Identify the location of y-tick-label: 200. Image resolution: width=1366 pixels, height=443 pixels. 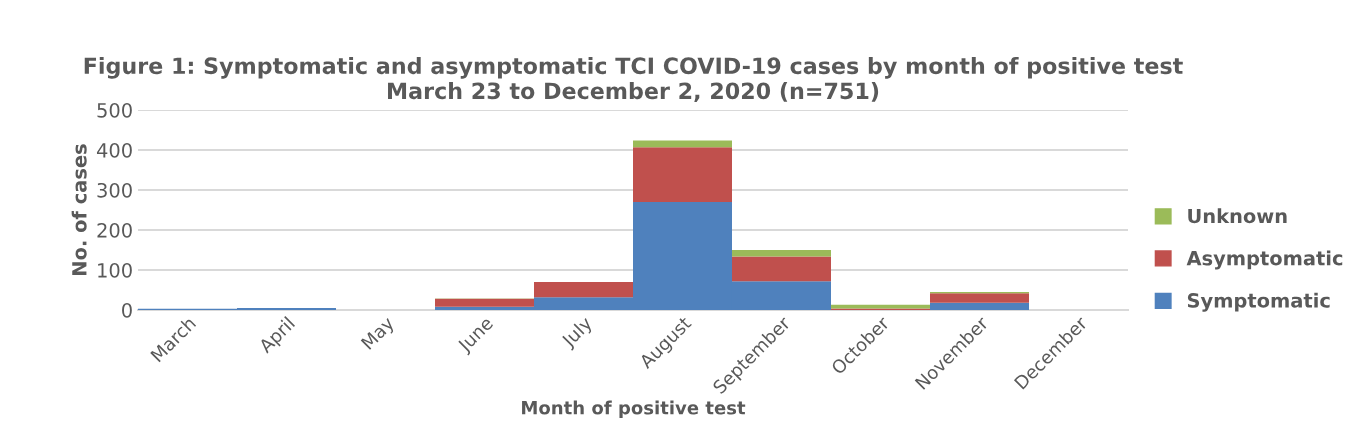
(114, 230).